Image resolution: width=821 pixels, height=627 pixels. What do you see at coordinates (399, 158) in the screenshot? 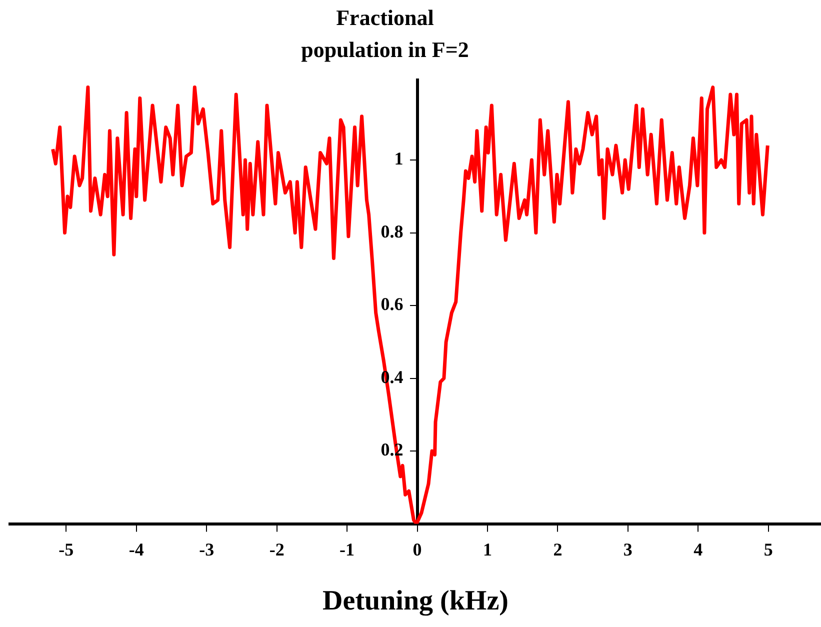
I see `y-tick-label: 1` at bounding box center [399, 158].